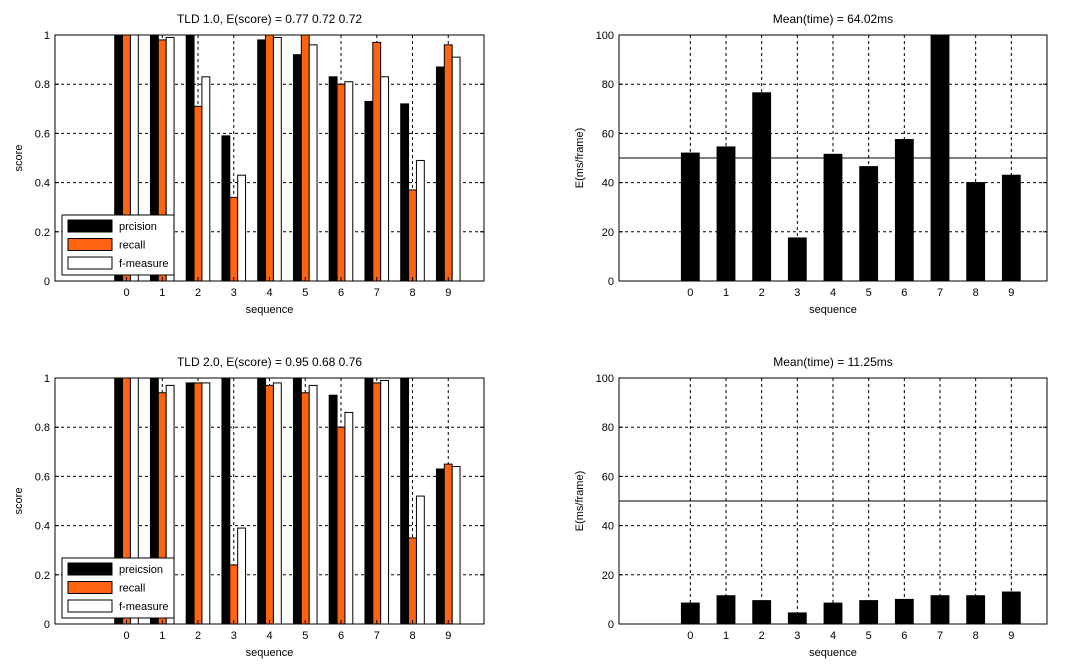  What do you see at coordinates (608, 134) in the screenshot?
I see `y-tick-label: 60` at bounding box center [608, 134].